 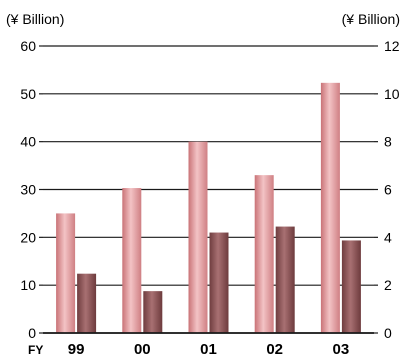 What do you see at coordinates (274, 348) in the screenshot?
I see `category-label: 02` at bounding box center [274, 348].